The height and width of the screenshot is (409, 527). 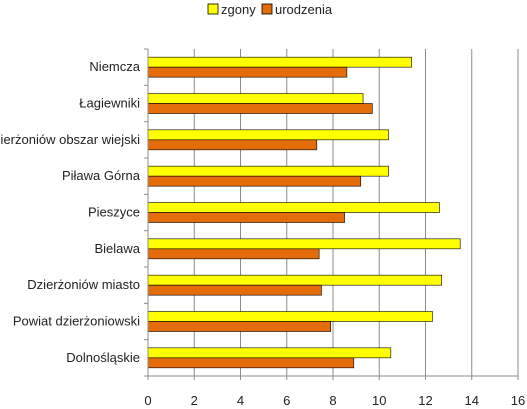 I want to click on category-label: Dolnośląskie, so click(x=103, y=357).